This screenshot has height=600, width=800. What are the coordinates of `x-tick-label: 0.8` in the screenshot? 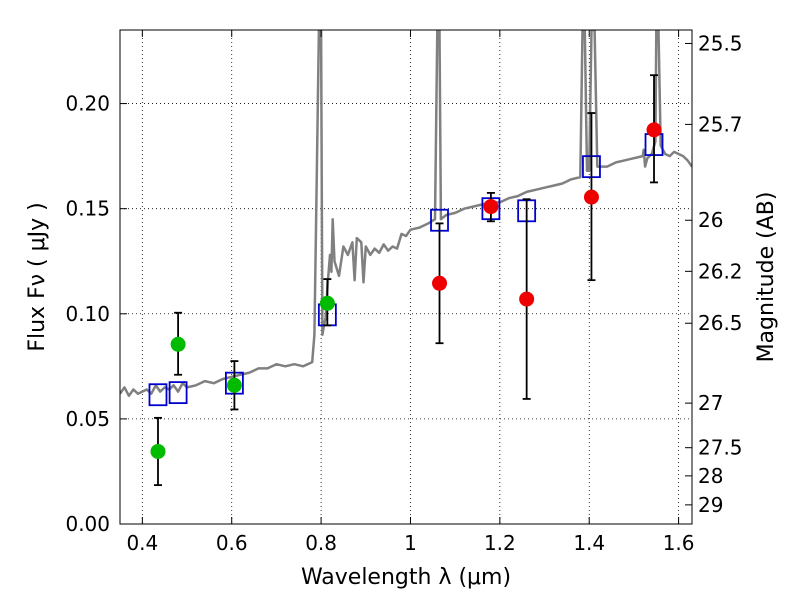 It's located at (321, 543).